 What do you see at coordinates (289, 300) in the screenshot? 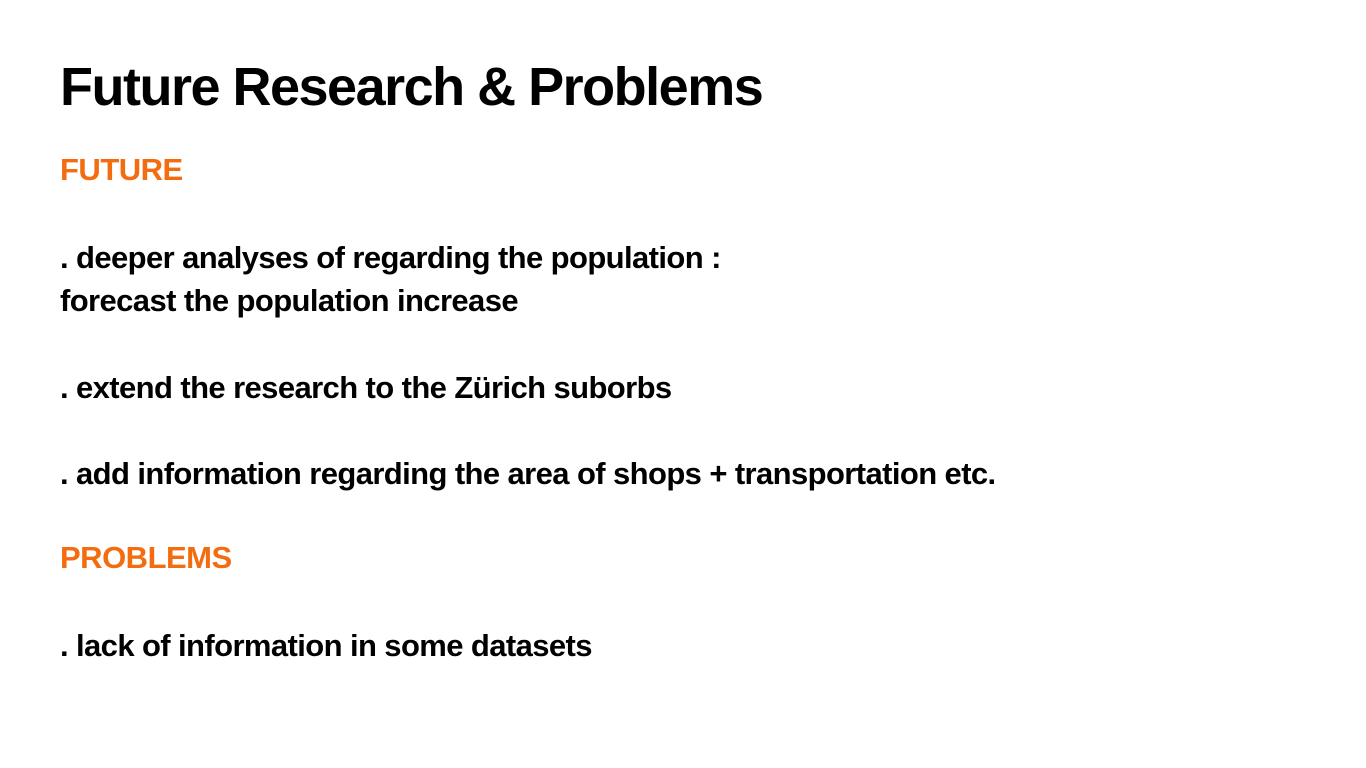
I see `future-item-population-line-2: forecast the population increase` at bounding box center [289, 300].